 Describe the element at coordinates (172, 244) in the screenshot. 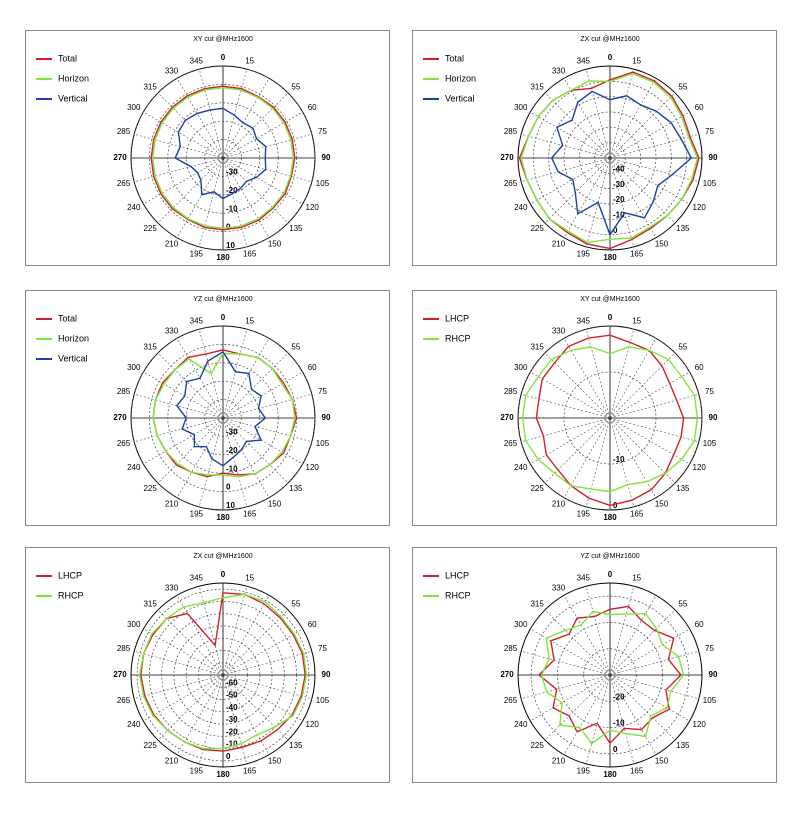

I see `theta-tick-label: 210` at that location.